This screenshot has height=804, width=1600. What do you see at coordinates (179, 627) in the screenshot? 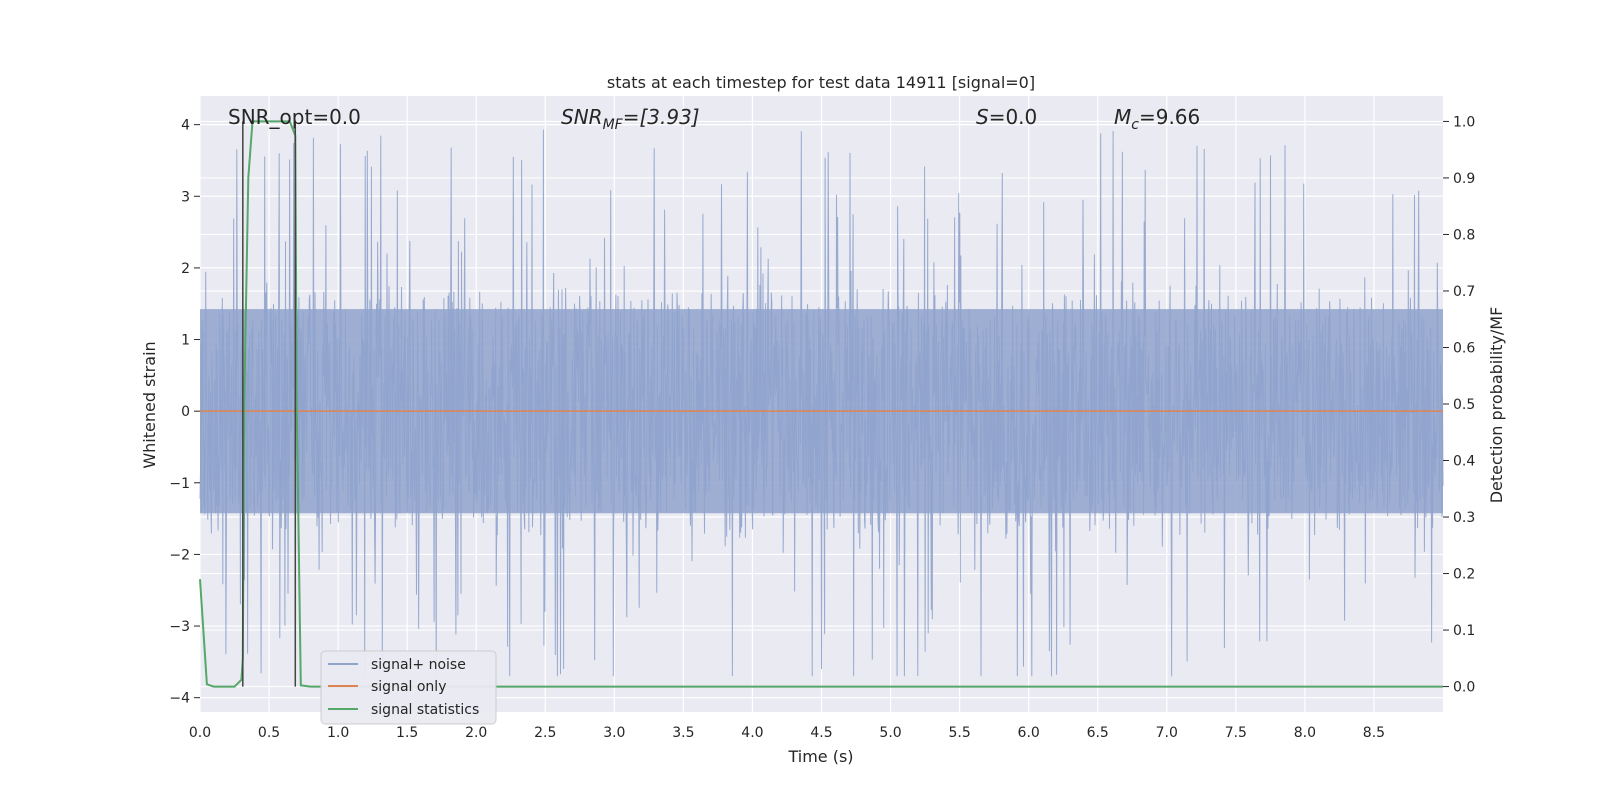
I see `y-tick-label: −3` at bounding box center [179, 627].